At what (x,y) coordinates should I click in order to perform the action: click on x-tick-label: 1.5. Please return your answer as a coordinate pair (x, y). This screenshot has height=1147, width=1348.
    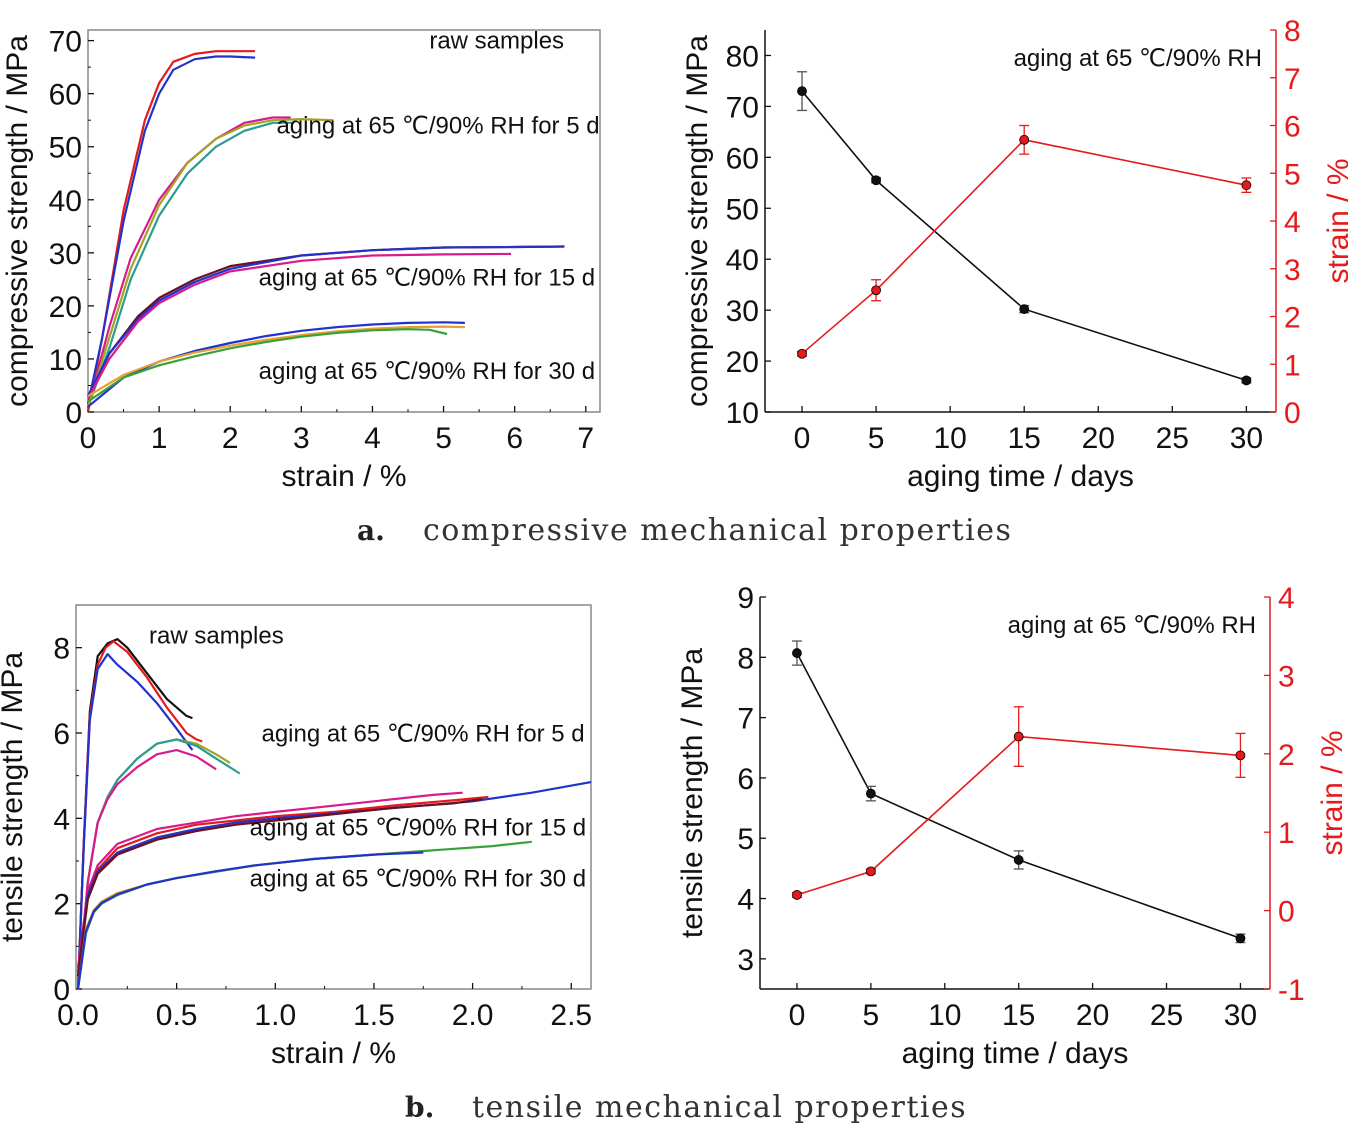
    Looking at the image, I should click on (374, 1015).